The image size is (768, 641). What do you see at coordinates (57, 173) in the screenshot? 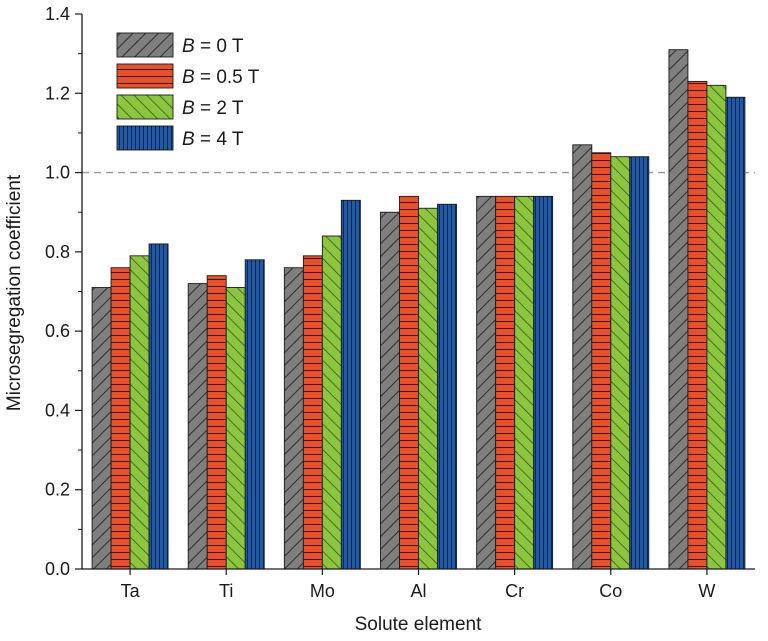
I see `y-tick-label: 1.0` at bounding box center [57, 173].